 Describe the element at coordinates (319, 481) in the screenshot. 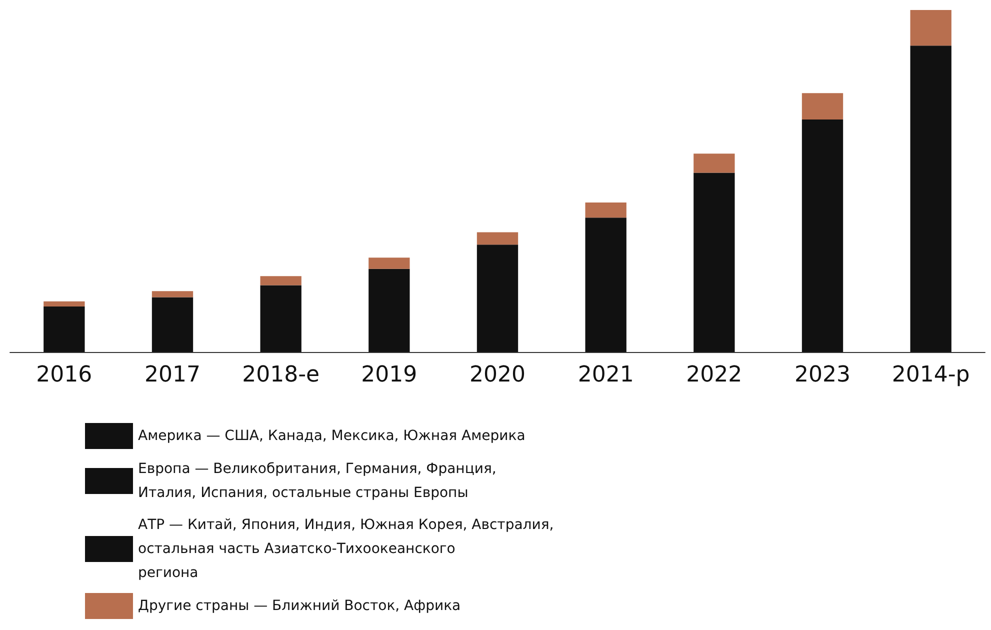

I see `legend-label: Европа — Великобритания, Германия, Франция, Италия, Испания, остальные страны Европы` at that location.